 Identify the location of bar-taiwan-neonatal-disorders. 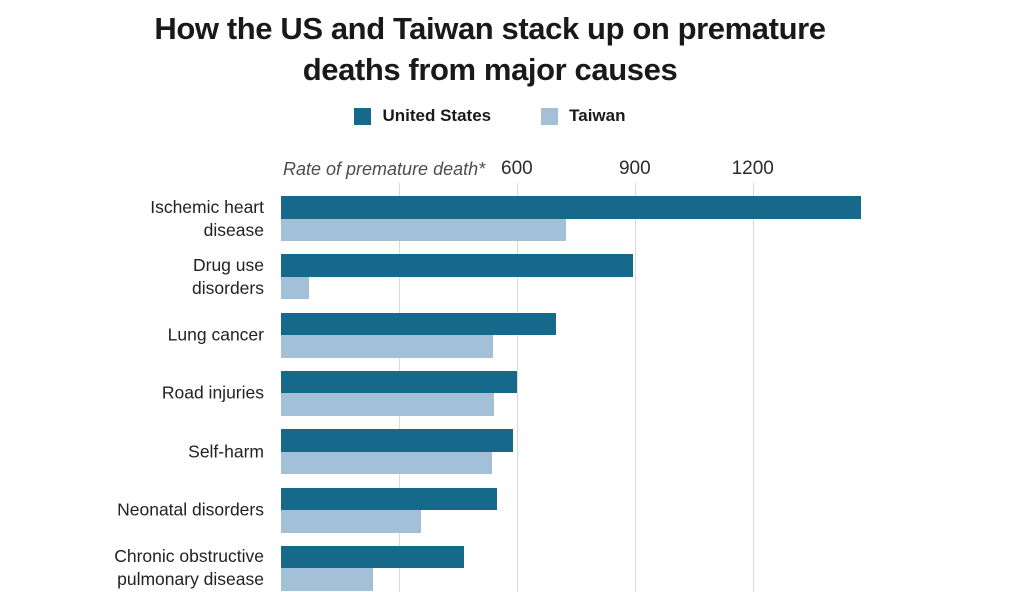
(351, 521).